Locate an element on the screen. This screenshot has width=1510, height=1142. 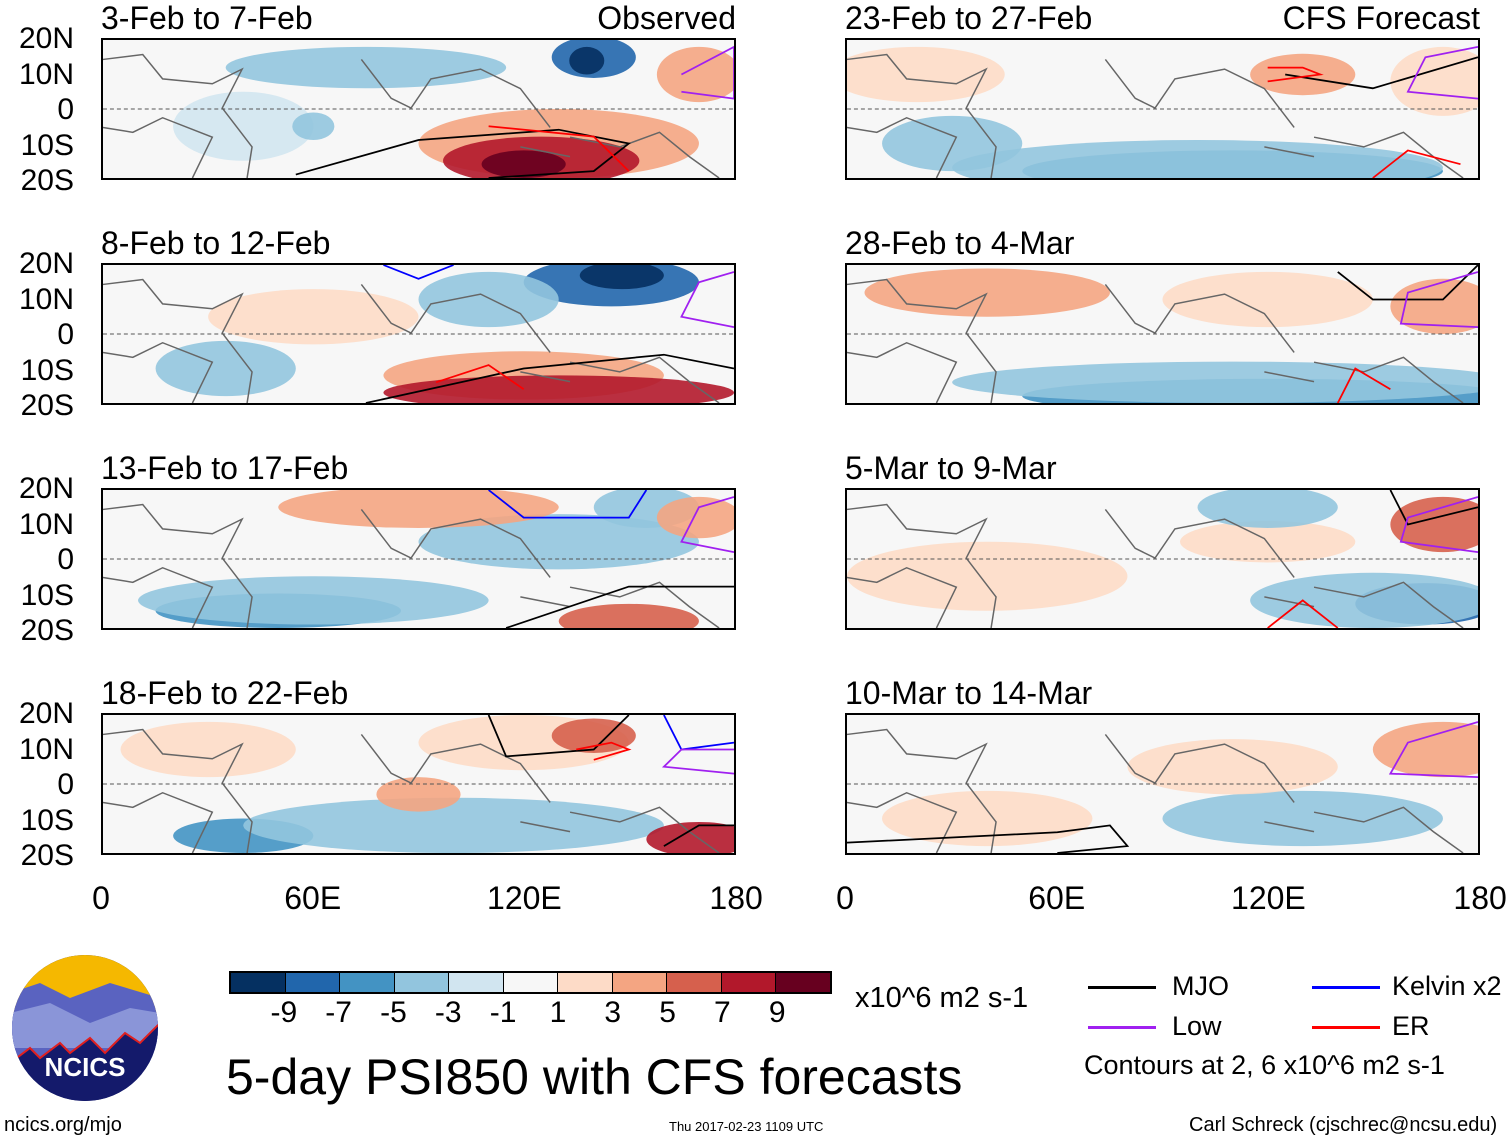
source-link: ncics.org/mjo is located at coordinates (63, 1125).